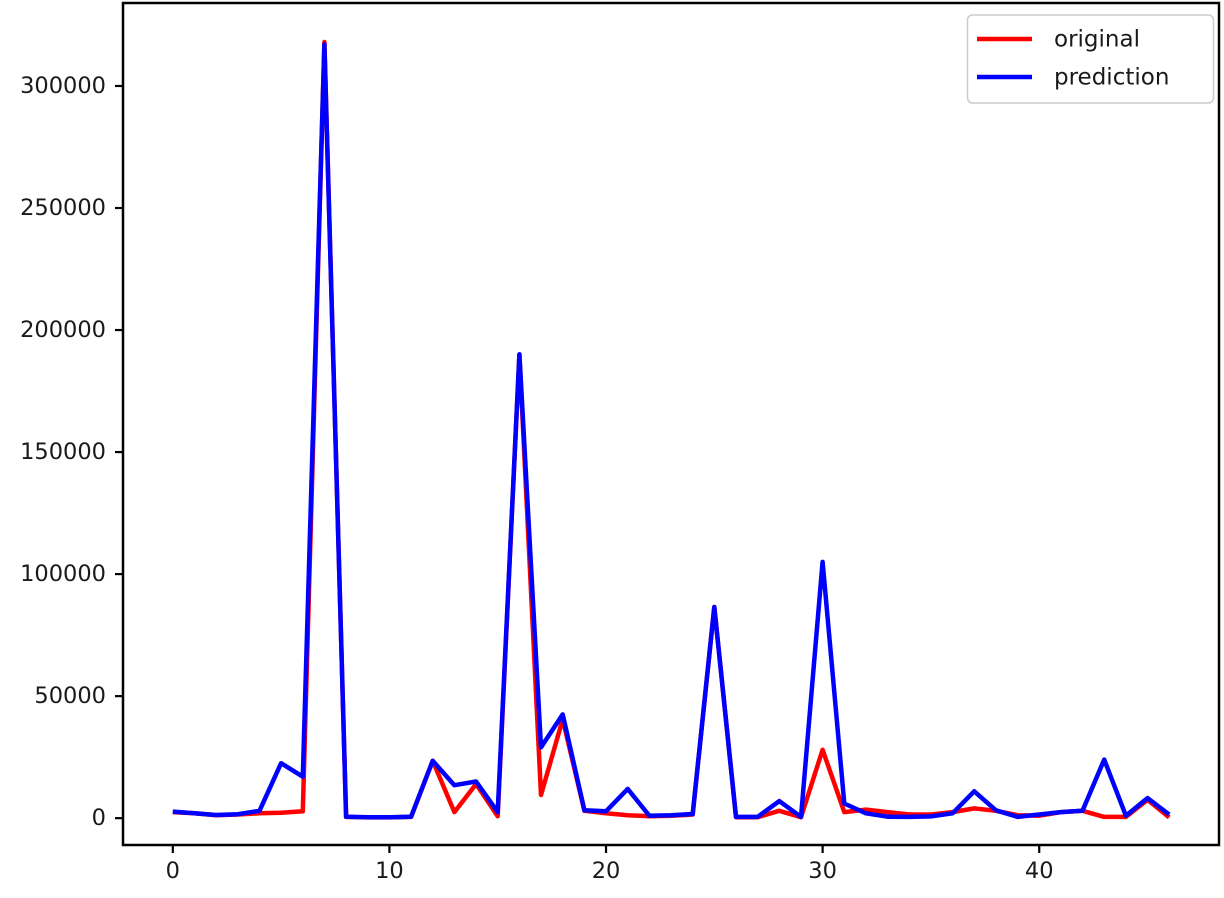 Image resolution: width=1224 pixels, height=898 pixels. Describe the element at coordinates (63, 86) in the screenshot. I see `y-tick-label: 300000` at that location.